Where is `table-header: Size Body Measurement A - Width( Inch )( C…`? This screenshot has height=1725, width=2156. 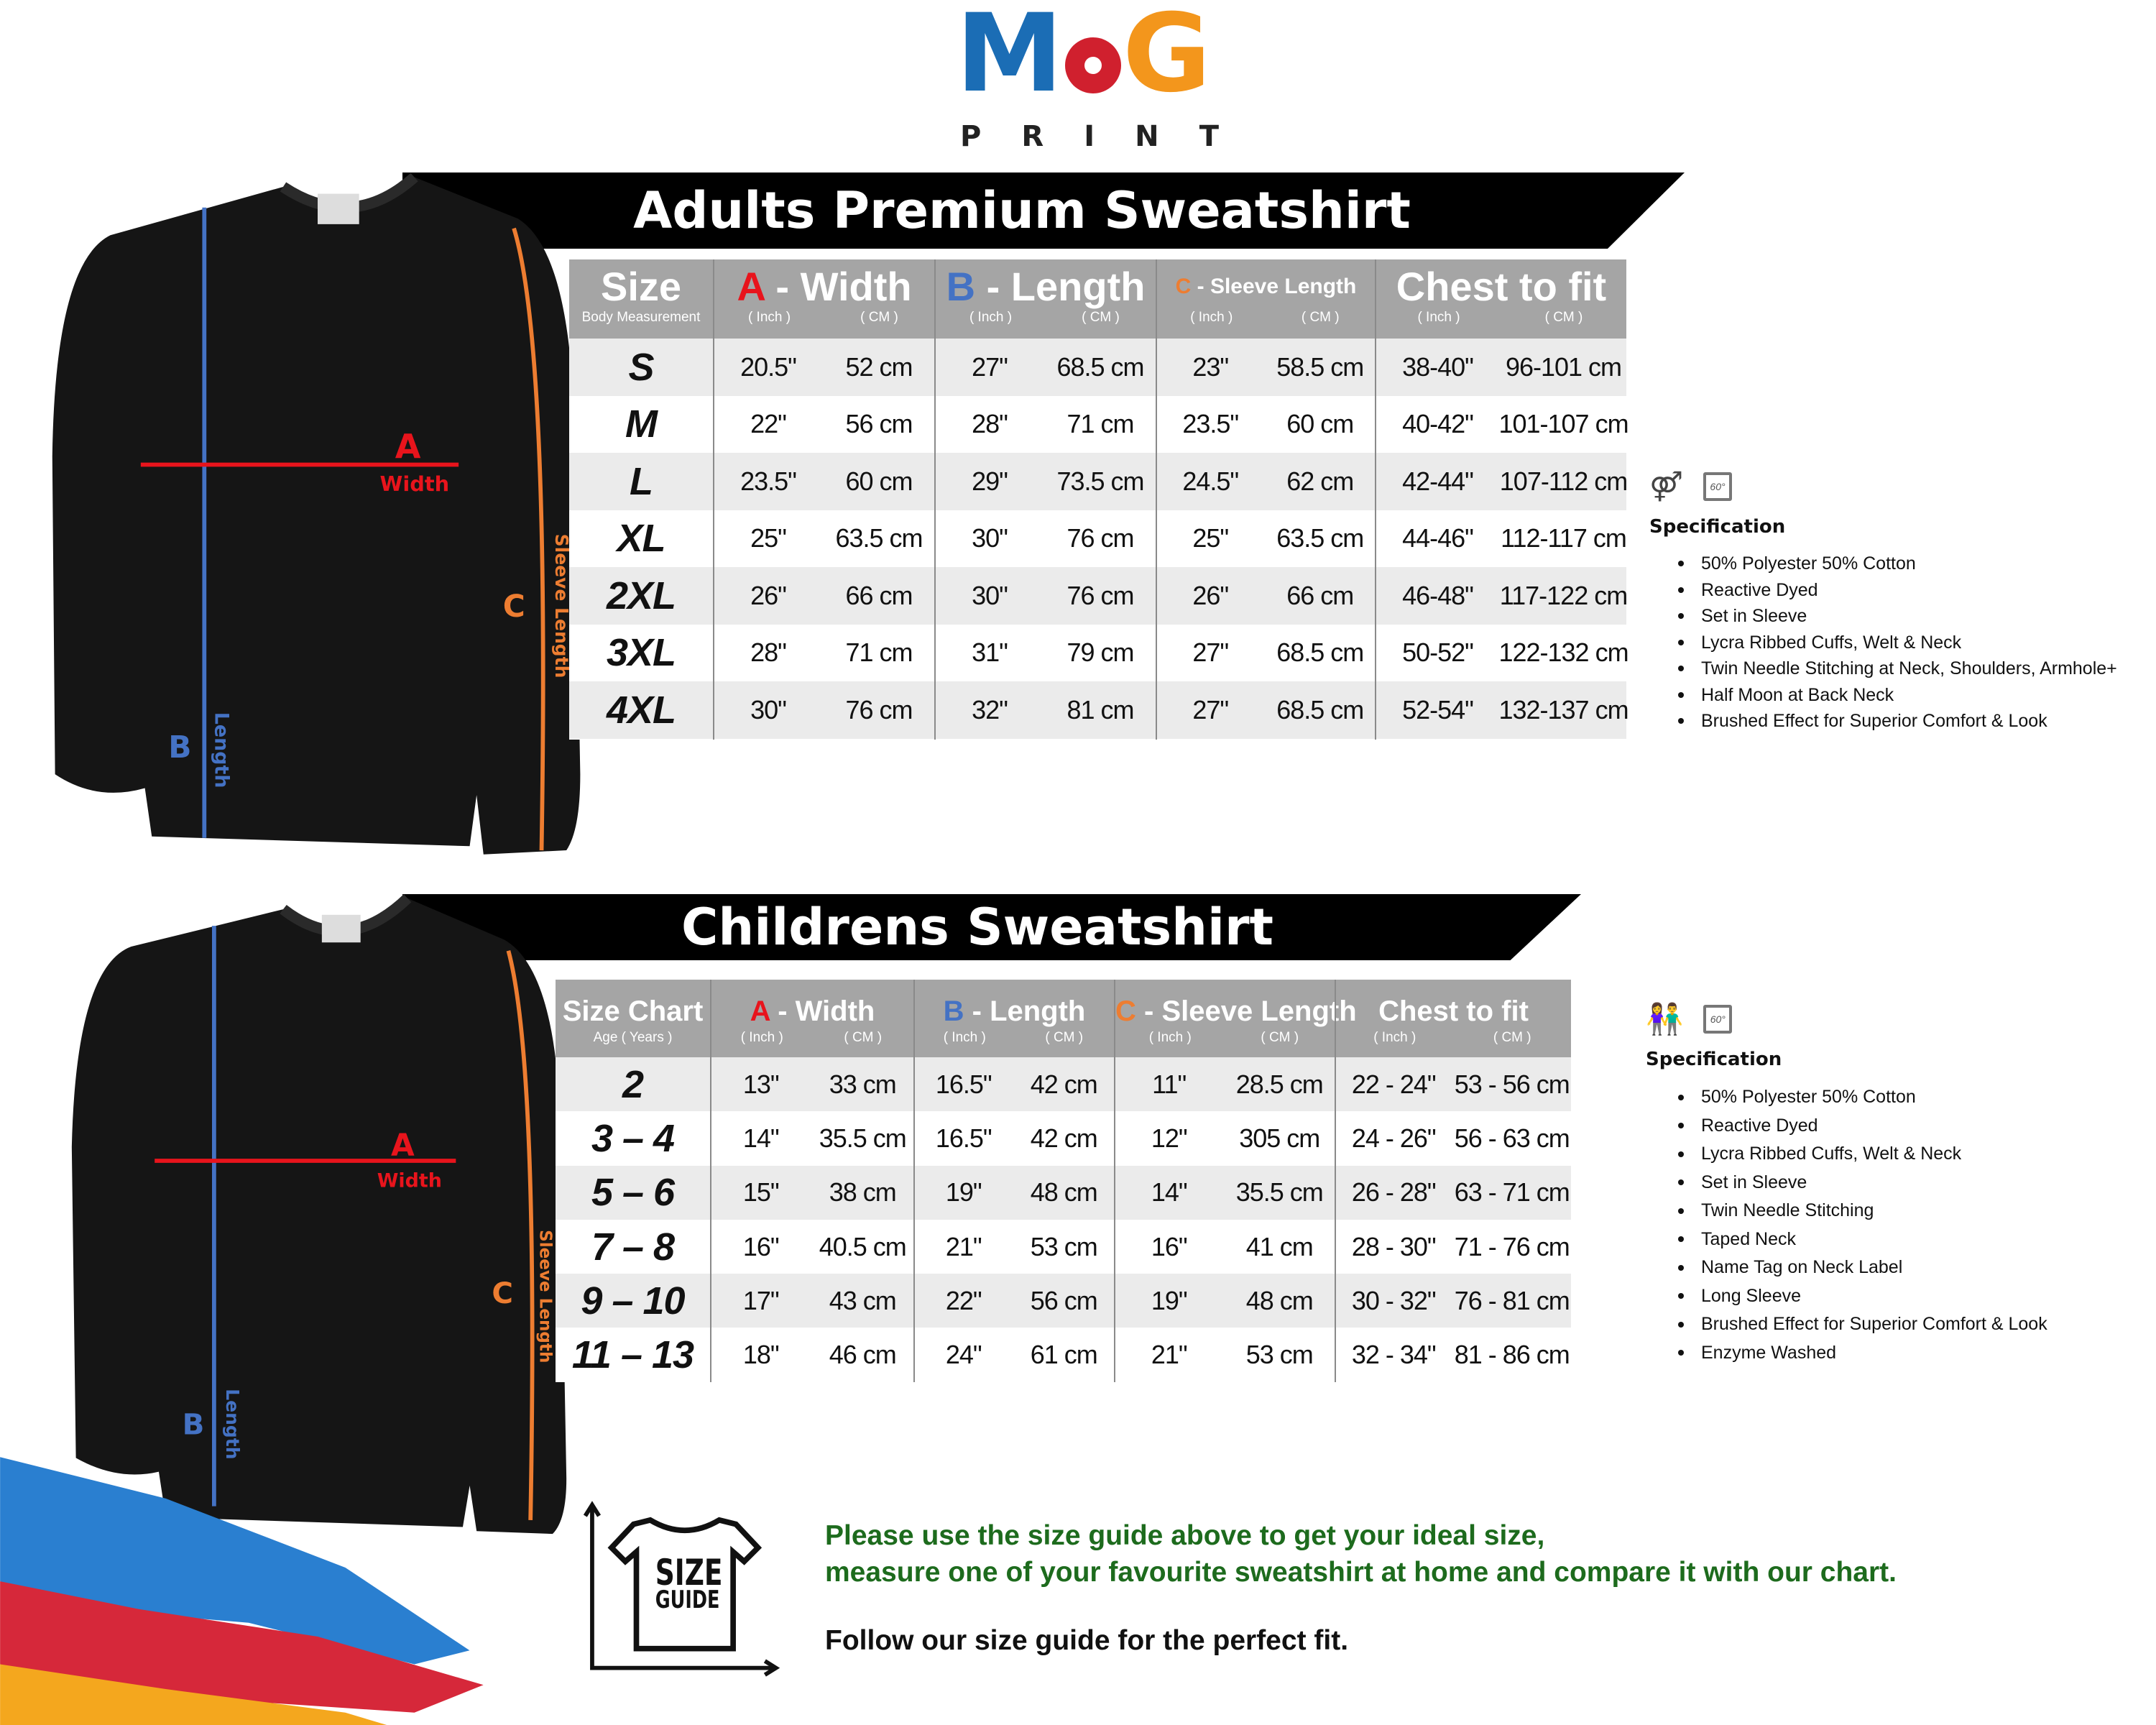
table-header: Size Body Measurement A - Width( Inch )( C… is located at coordinates (1097, 299).